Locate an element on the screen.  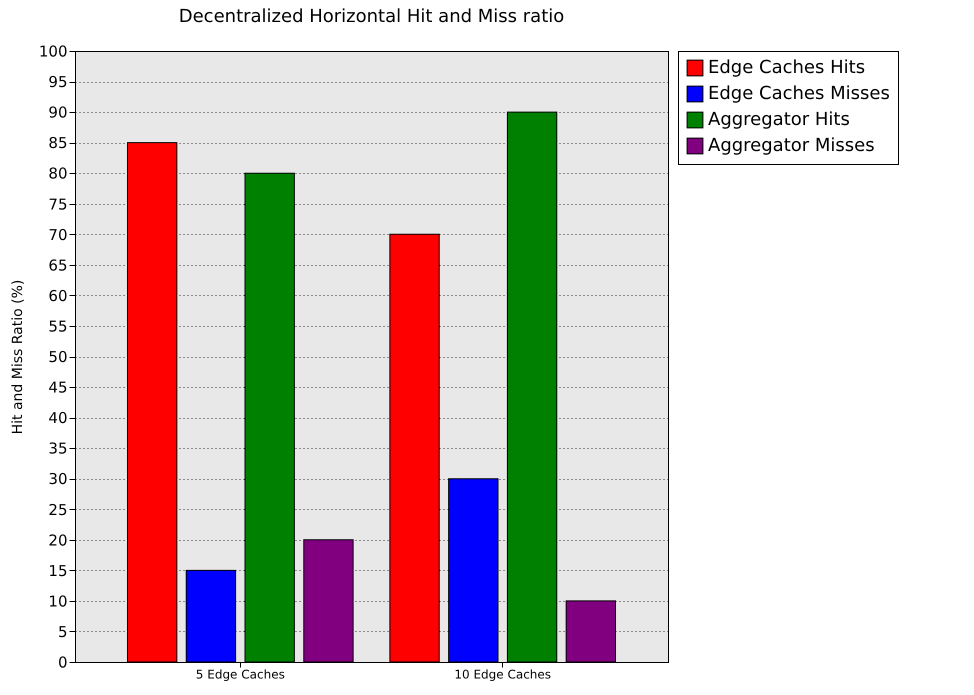
x-tick-label: 10 Edge Caches is located at coordinates (503, 675).